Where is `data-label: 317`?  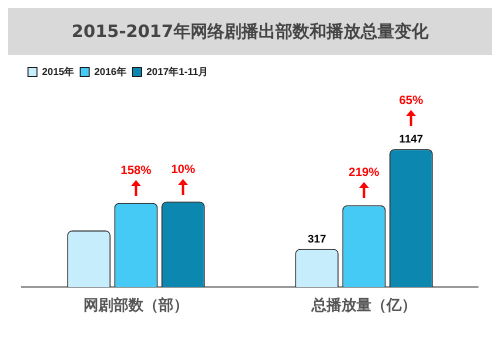 data-label: 317 is located at coordinates (317, 239).